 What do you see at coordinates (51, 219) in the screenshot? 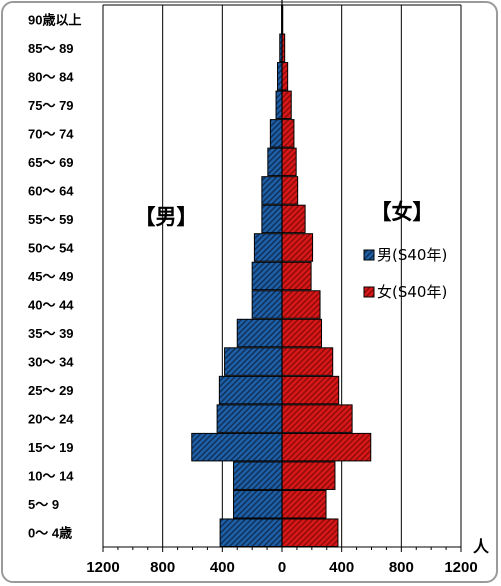
I see `age-label: 55～ 59` at bounding box center [51, 219].